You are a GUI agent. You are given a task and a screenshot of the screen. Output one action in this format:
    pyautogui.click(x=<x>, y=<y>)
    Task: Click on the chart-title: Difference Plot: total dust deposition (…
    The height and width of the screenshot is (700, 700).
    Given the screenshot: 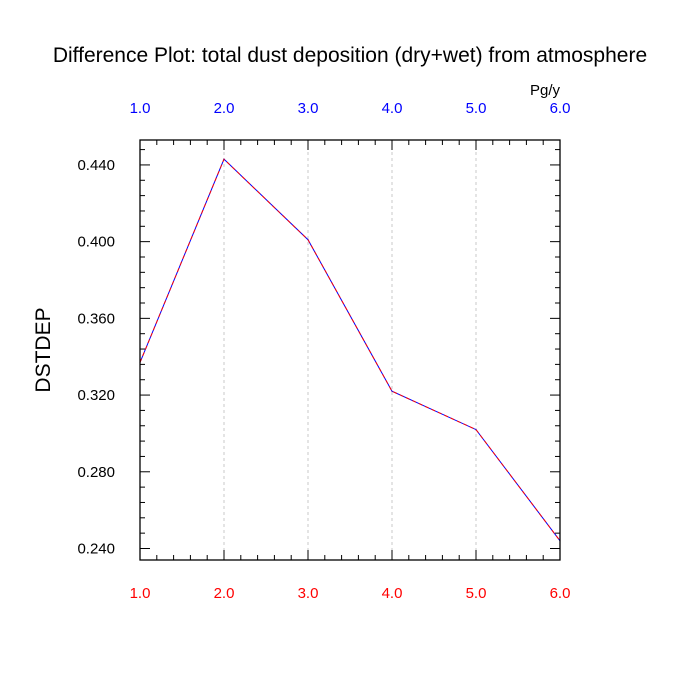 What is the action you would take?
    pyautogui.click(x=350, y=55)
    